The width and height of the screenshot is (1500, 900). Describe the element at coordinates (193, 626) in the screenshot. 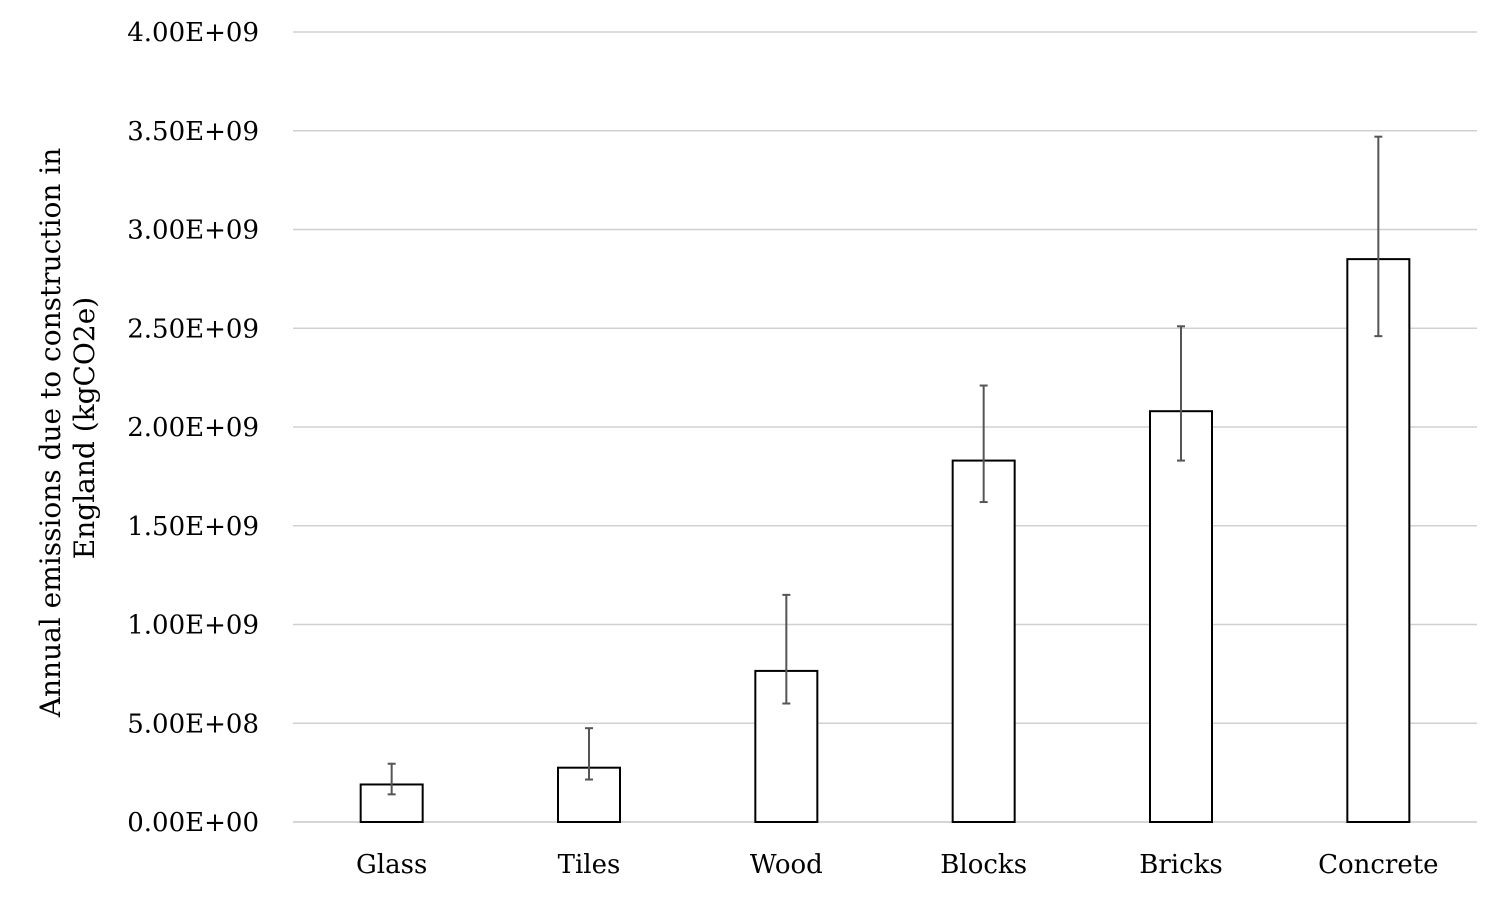

I see `y-tick-label: 1.00E+09` at that location.